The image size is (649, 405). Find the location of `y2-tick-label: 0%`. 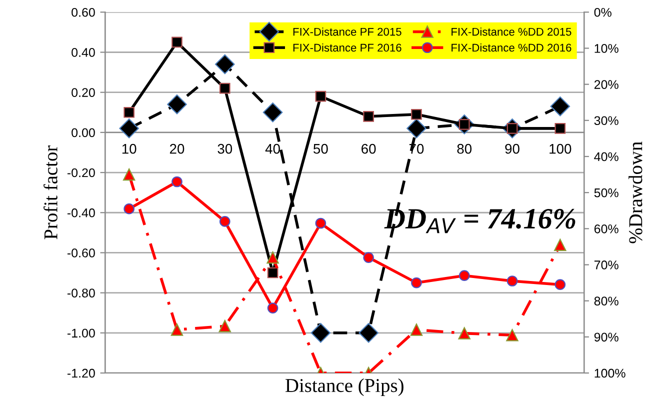

y2-tick-label: 0% is located at coordinates (603, 12).